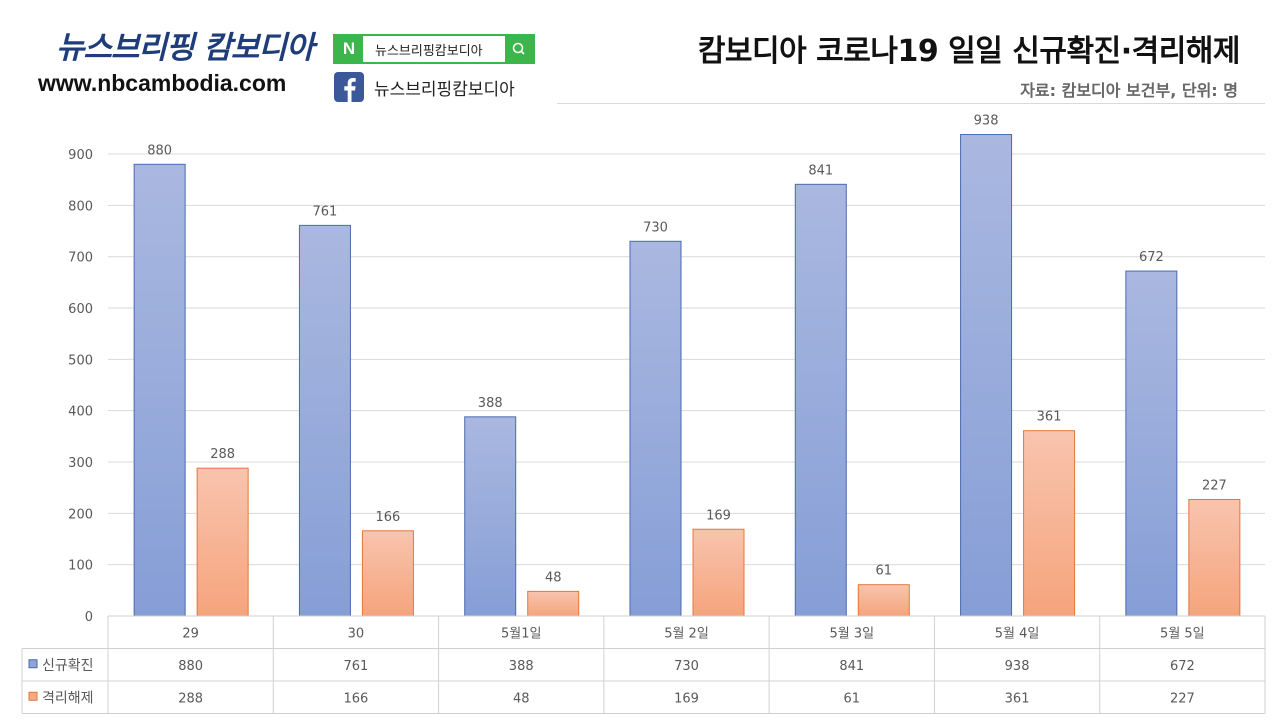 The height and width of the screenshot is (720, 1280). Describe the element at coordinates (349, 87) in the screenshot. I see `facebook-icon` at that location.